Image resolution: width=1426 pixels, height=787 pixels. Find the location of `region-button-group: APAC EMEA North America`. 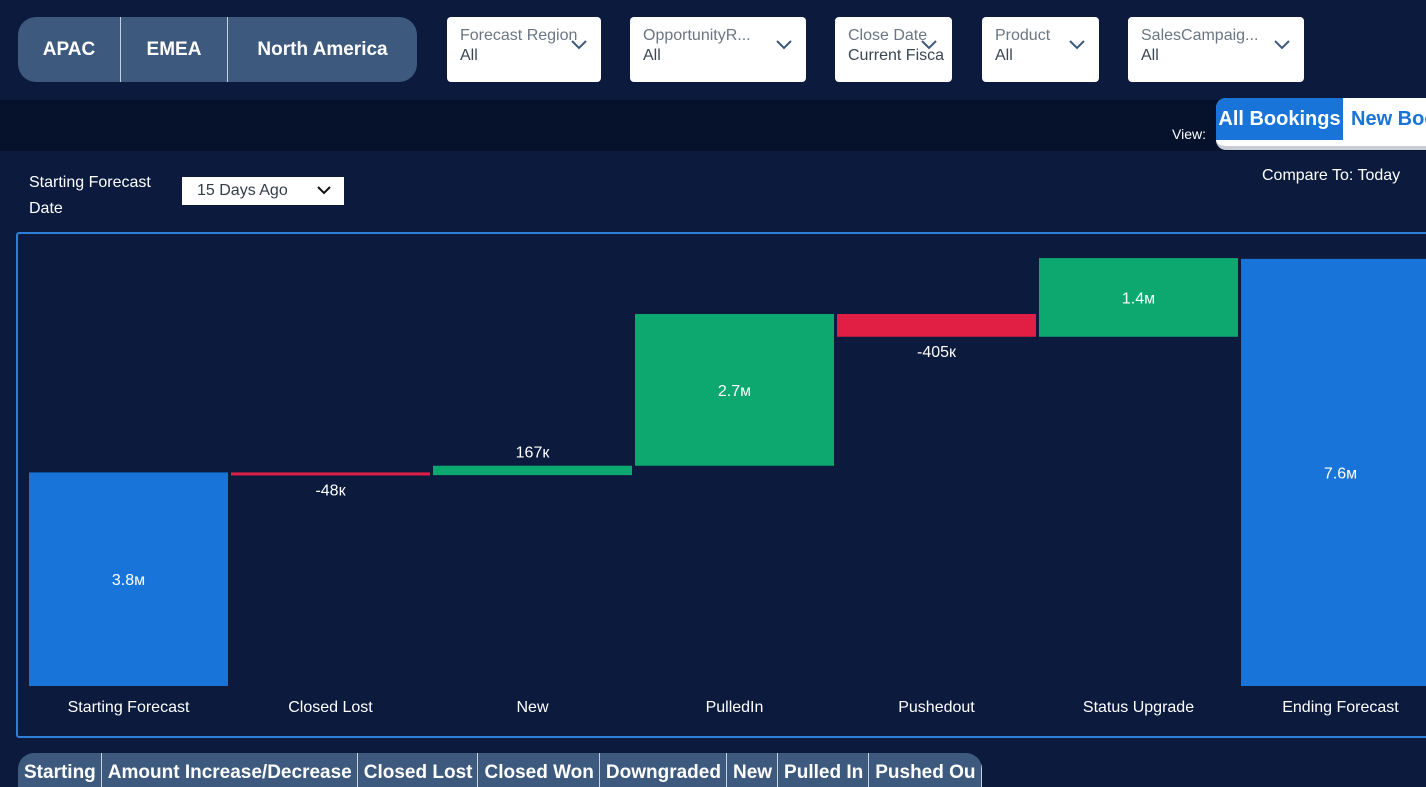

region-button-group: APAC EMEA North America is located at coordinates (217, 49).